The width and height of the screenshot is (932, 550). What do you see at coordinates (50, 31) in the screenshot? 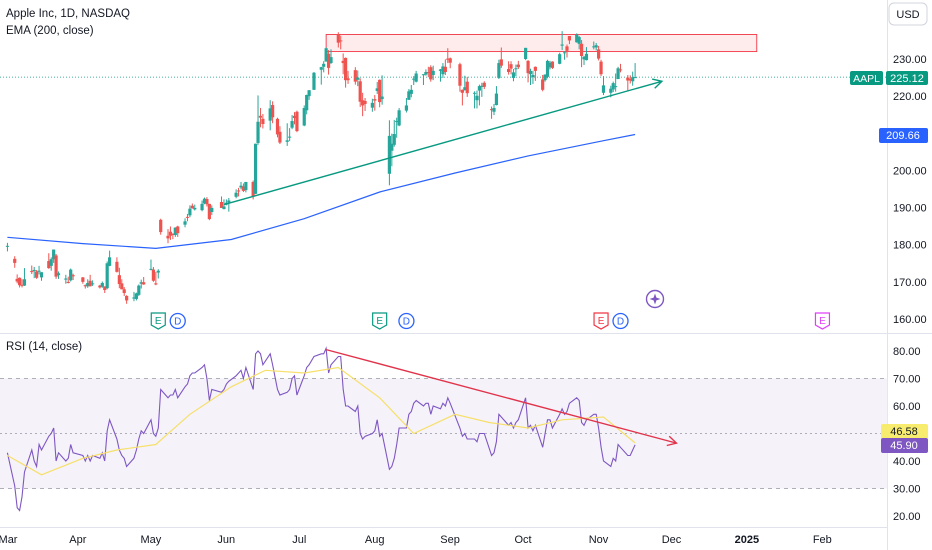
I see `indicator-legend: EMA (200, close)` at bounding box center [50, 31].